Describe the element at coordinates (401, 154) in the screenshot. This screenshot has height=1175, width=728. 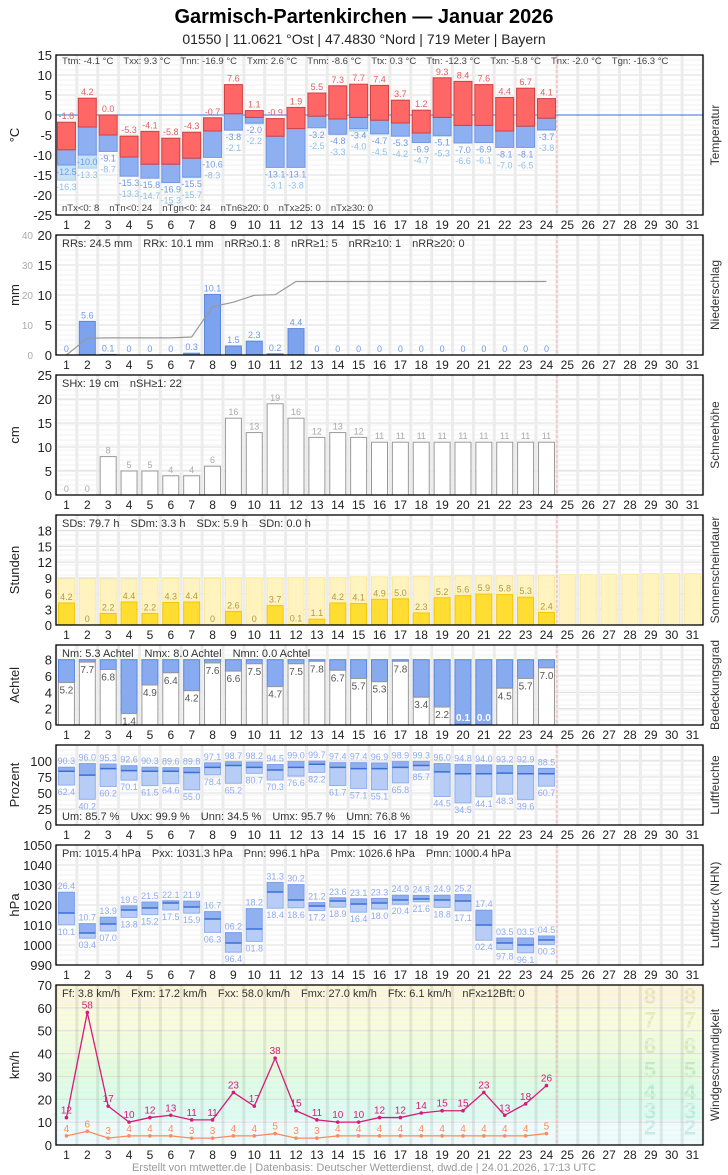
I see `ground-min-label: -4.2` at that location.